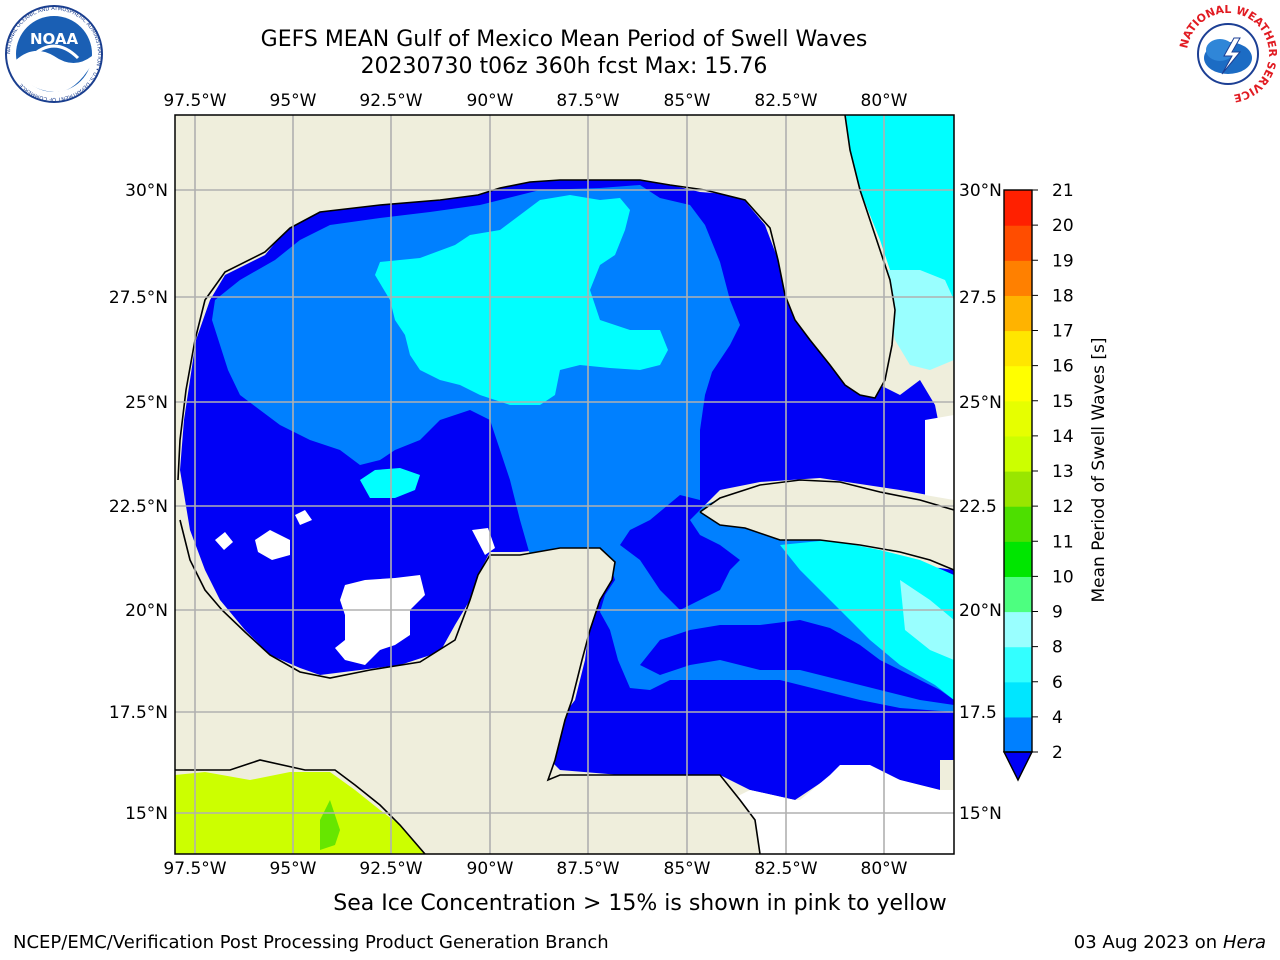 This screenshot has height=960, width=1280. Describe the element at coordinates (1057, 613) in the screenshot. I see `colorbar-tick-label: 9` at that location.